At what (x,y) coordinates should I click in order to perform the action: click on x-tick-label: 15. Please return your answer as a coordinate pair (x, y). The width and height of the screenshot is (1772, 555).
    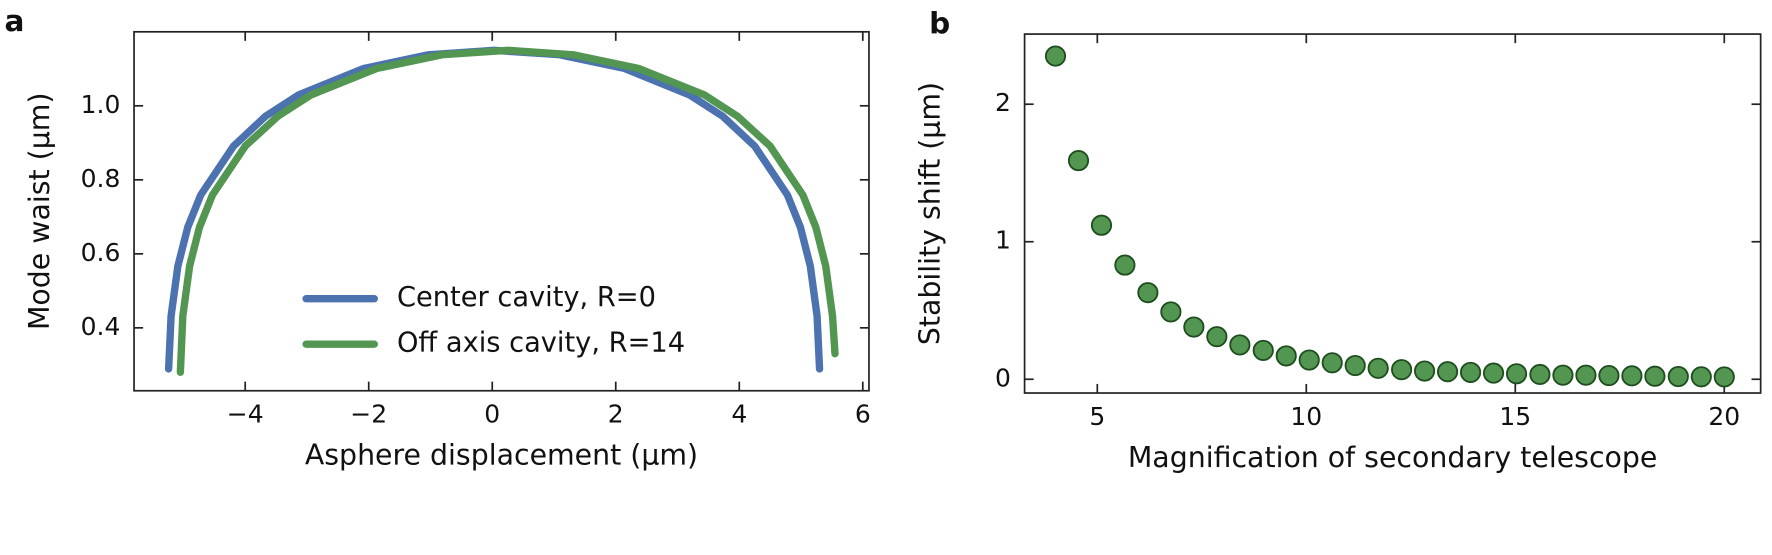
    Looking at the image, I should click on (1515, 416).